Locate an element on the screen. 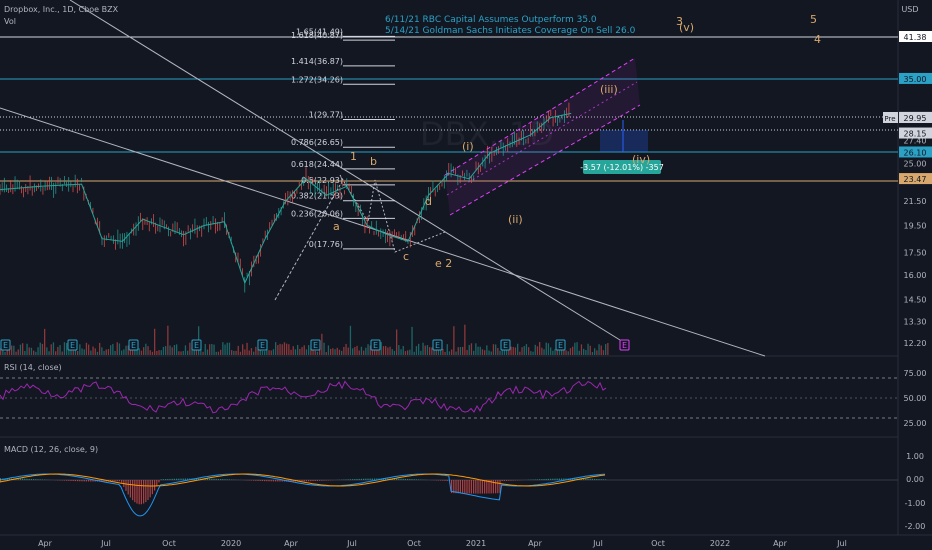 This screenshot has width=932, height=550. rsi-label: RSI (14, close) is located at coordinates (33, 367).